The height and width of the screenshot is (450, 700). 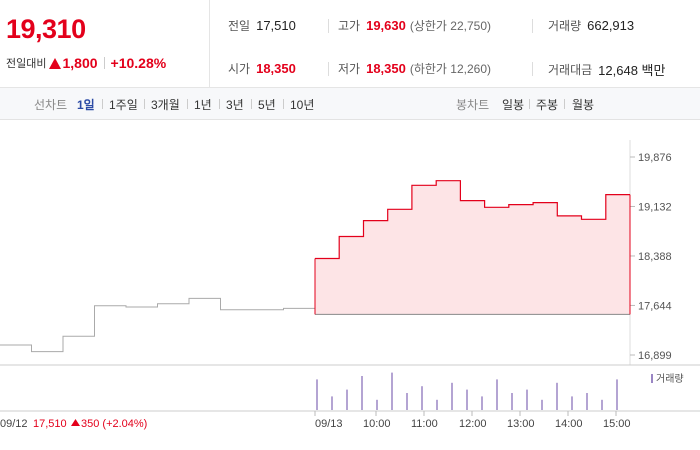 What do you see at coordinates (611, 25) in the screenshot?
I see `stat-value: 662,913` at bounding box center [611, 25].